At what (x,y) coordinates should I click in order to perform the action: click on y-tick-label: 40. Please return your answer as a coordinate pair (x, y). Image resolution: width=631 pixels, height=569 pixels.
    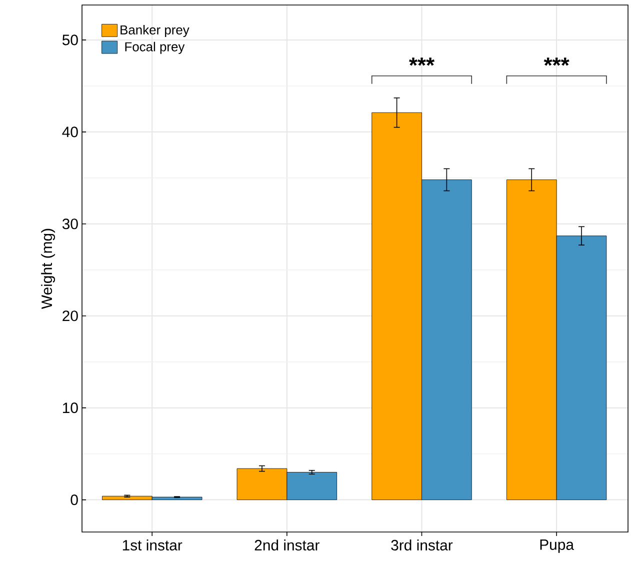
    Looking at the image, I should click on (70, 132).